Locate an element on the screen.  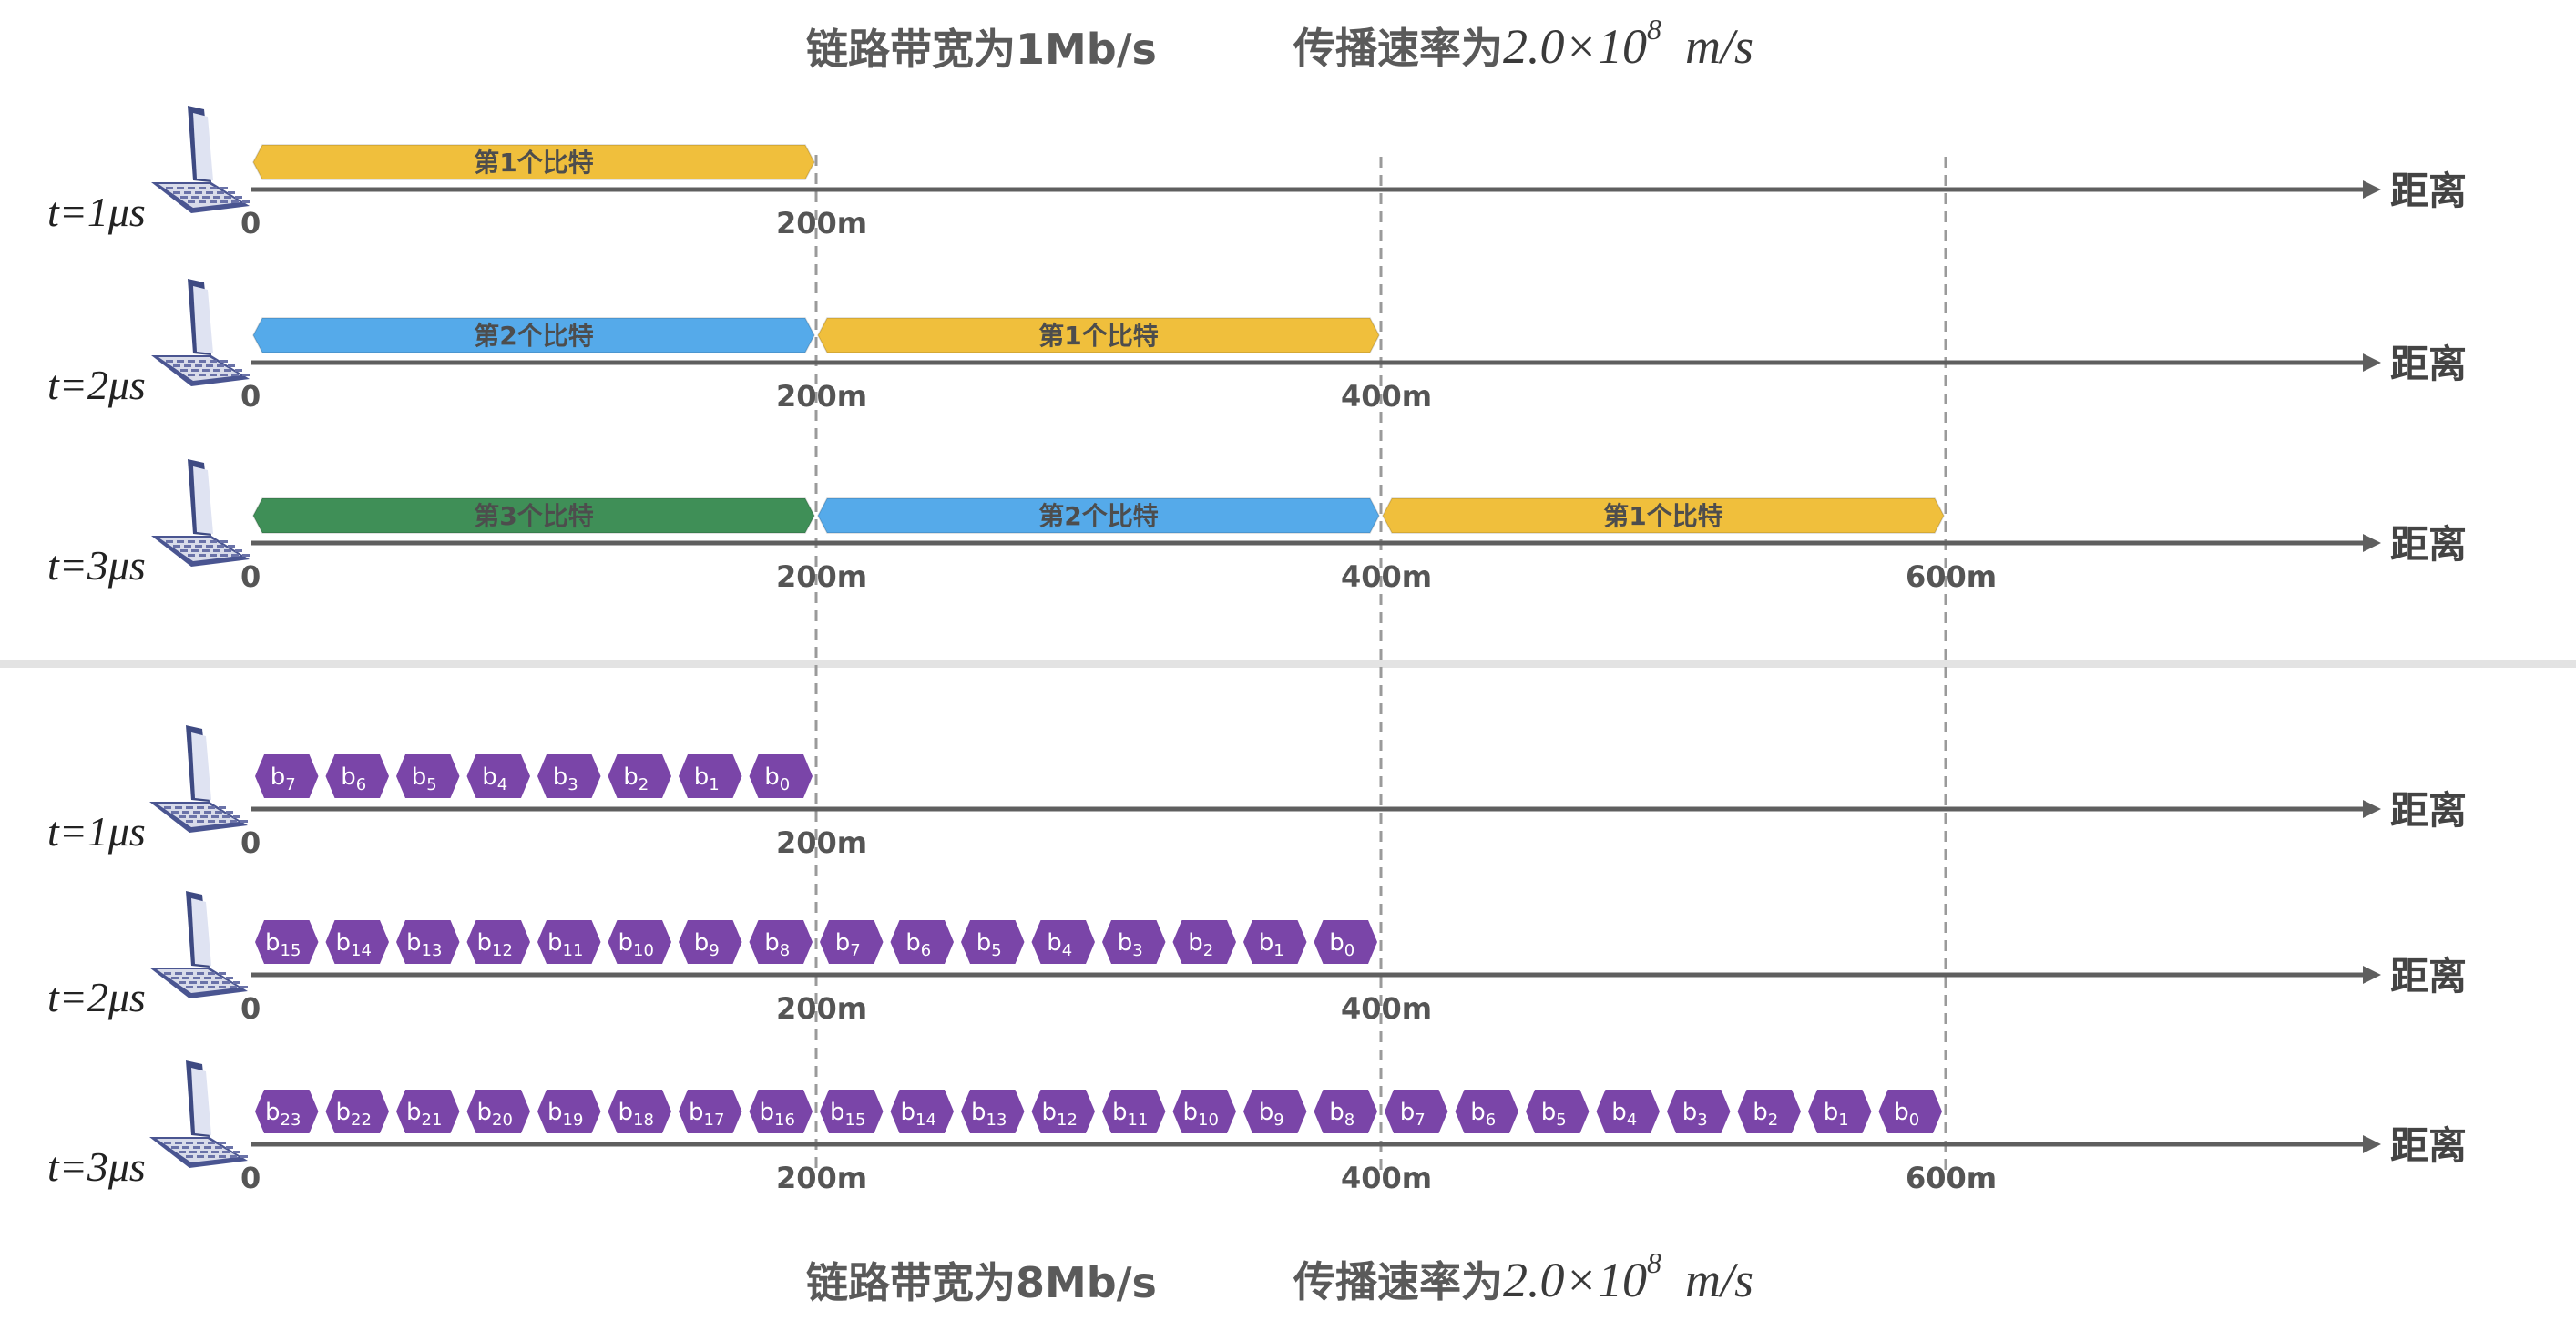
bit-cell: b22 is located at coordinates (357, 1111).